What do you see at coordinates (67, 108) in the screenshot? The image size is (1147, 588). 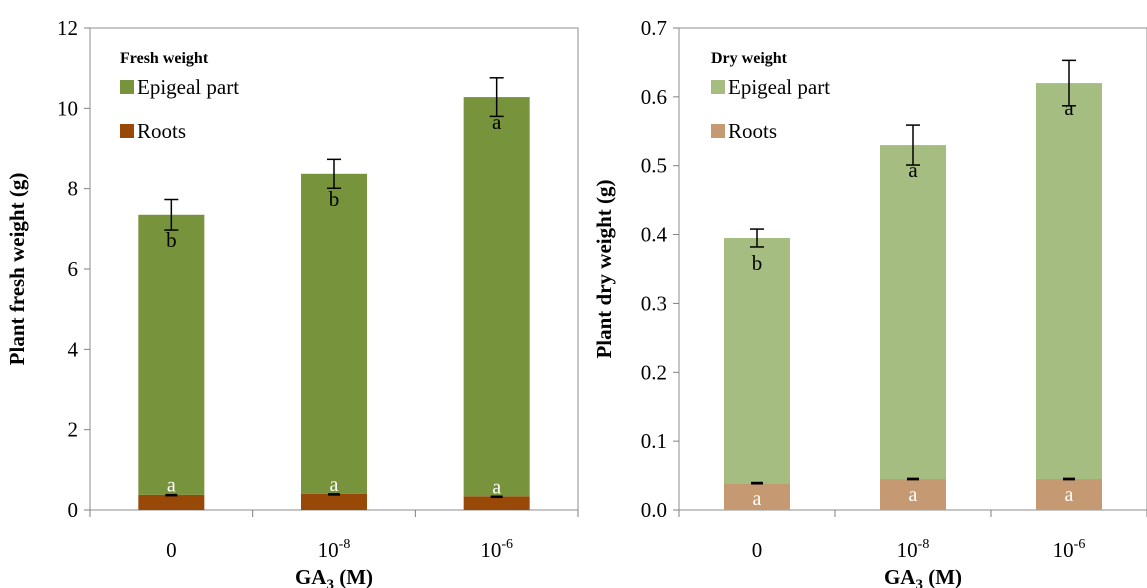 I see `y-tick-label: 10` at bounding box center [67, 108].